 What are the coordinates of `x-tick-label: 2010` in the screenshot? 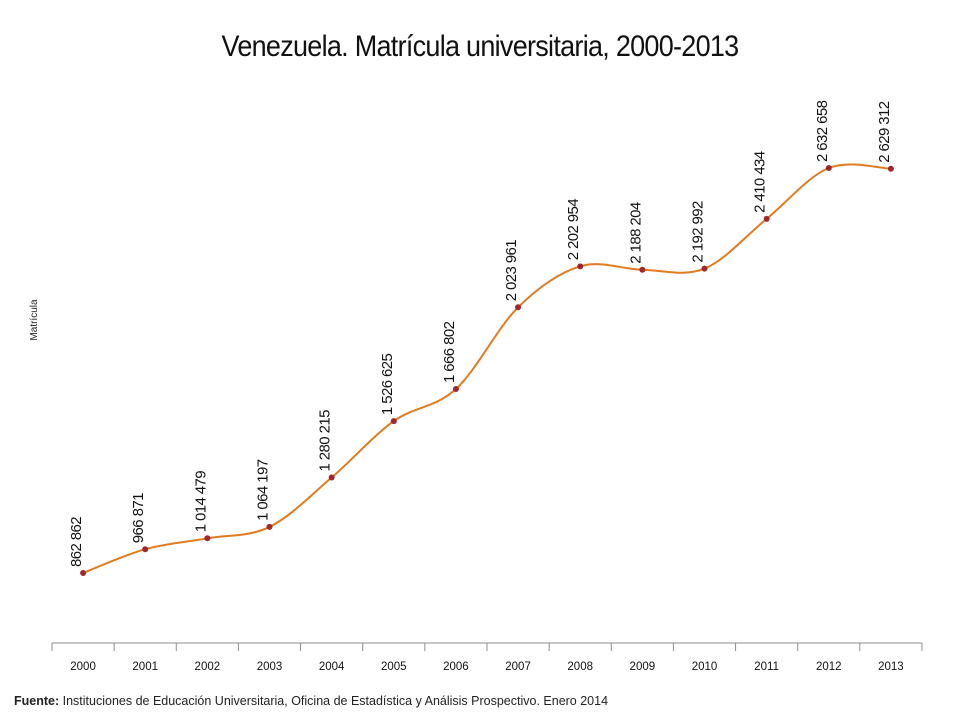 It's located at (705, 667).